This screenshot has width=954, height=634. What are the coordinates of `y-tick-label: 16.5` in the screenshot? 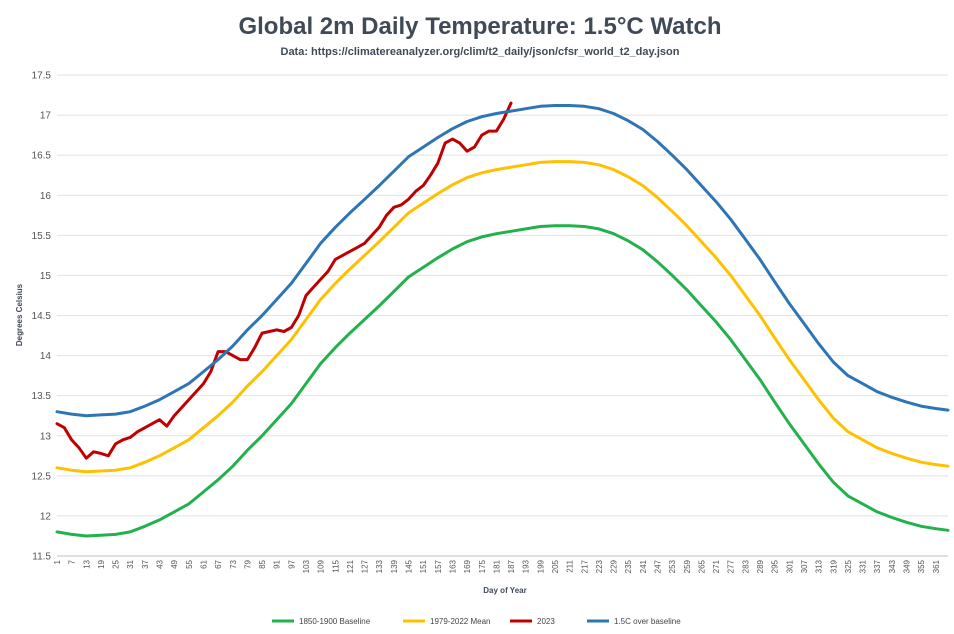 It's located at (42, 156).